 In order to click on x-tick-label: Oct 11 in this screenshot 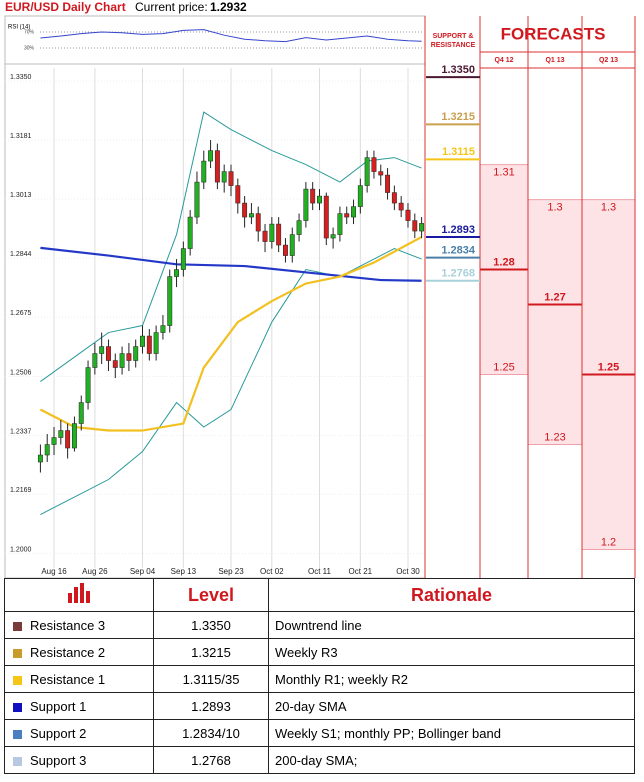, I will do `click(320, 571)`.